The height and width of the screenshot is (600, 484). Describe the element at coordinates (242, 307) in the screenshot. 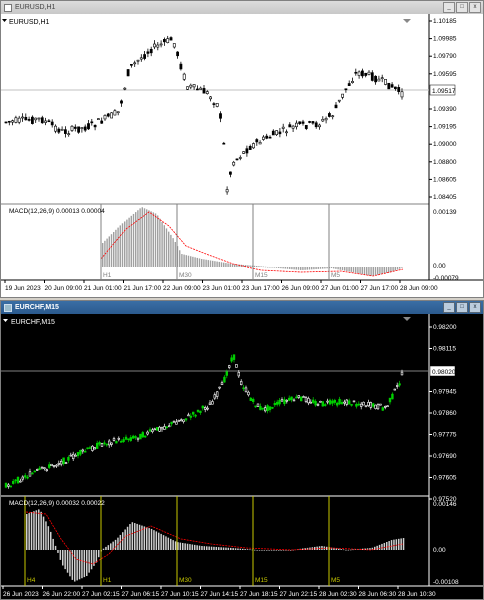

I see `eurchf-title-bar: EURCHF,M15 _ □ x` at that location.